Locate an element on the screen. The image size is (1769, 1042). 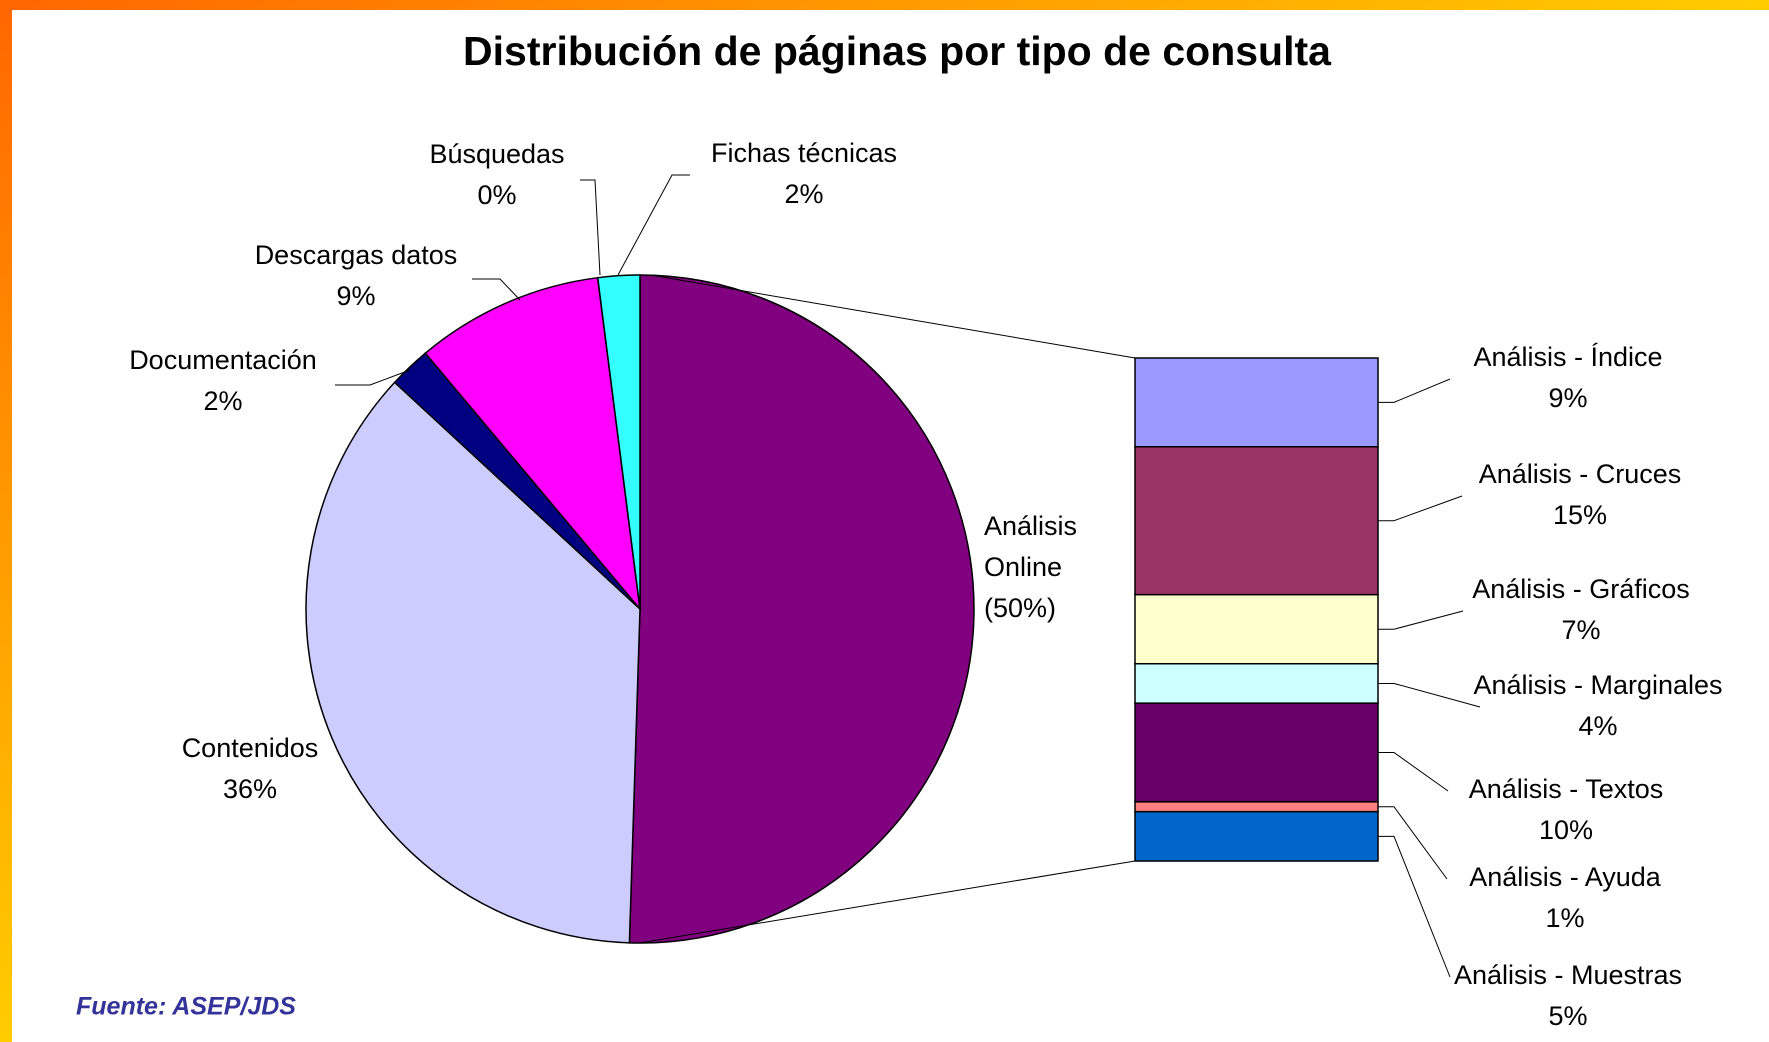
breakdown-value-label: 1% is located at coordinates (1564, 918).